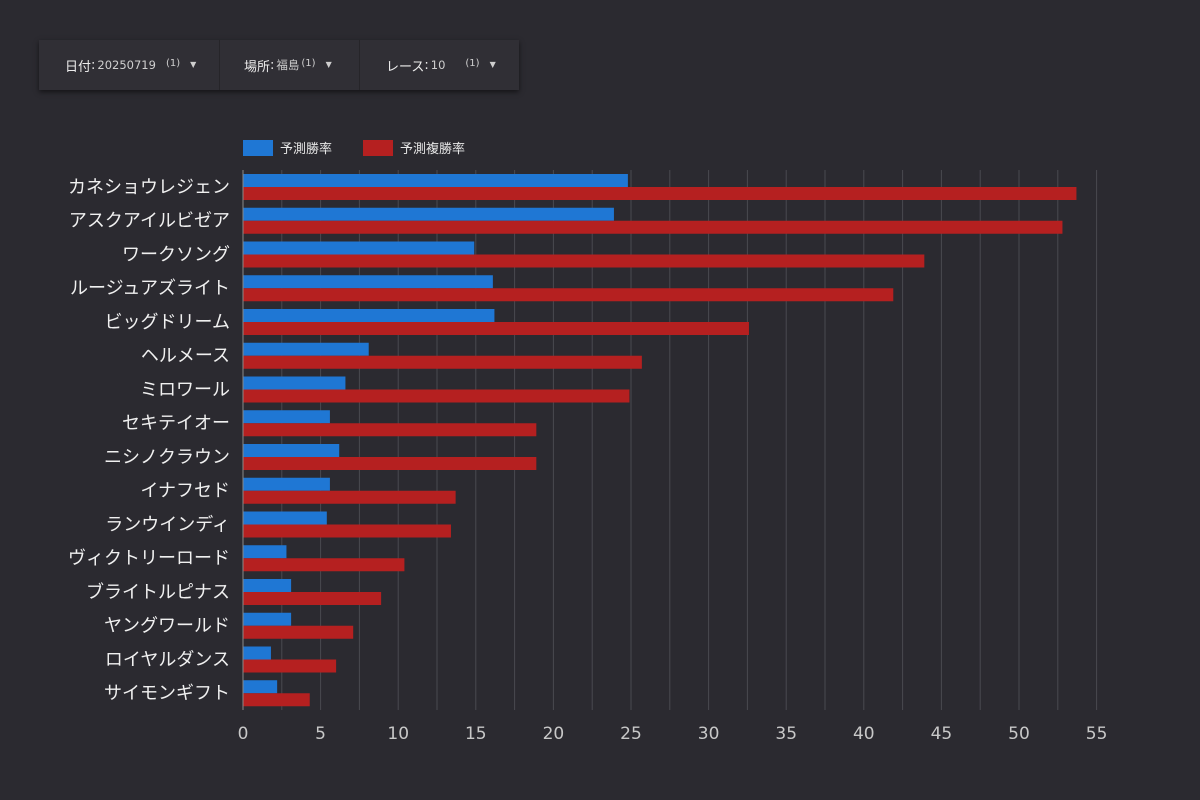 This screenshot has height=800, width=1200. I want to click on category-label: セキテイオー, so click(176, 423).